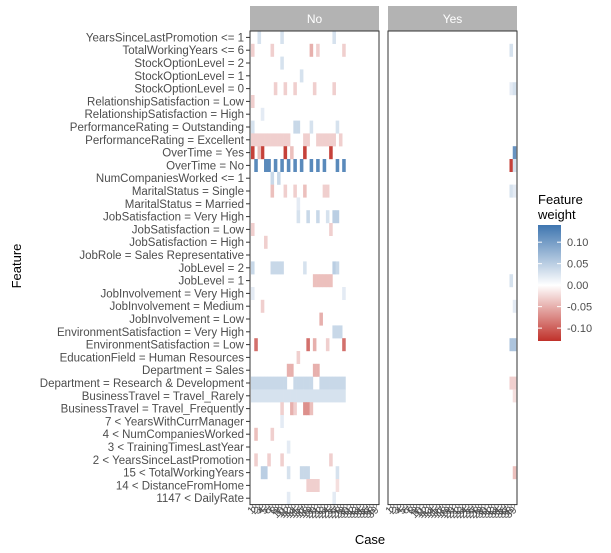 This screenshot has height=553, width=611. I want to click on feature-label: 2 < YearsSinceLastPromotion, so click(168, 461).